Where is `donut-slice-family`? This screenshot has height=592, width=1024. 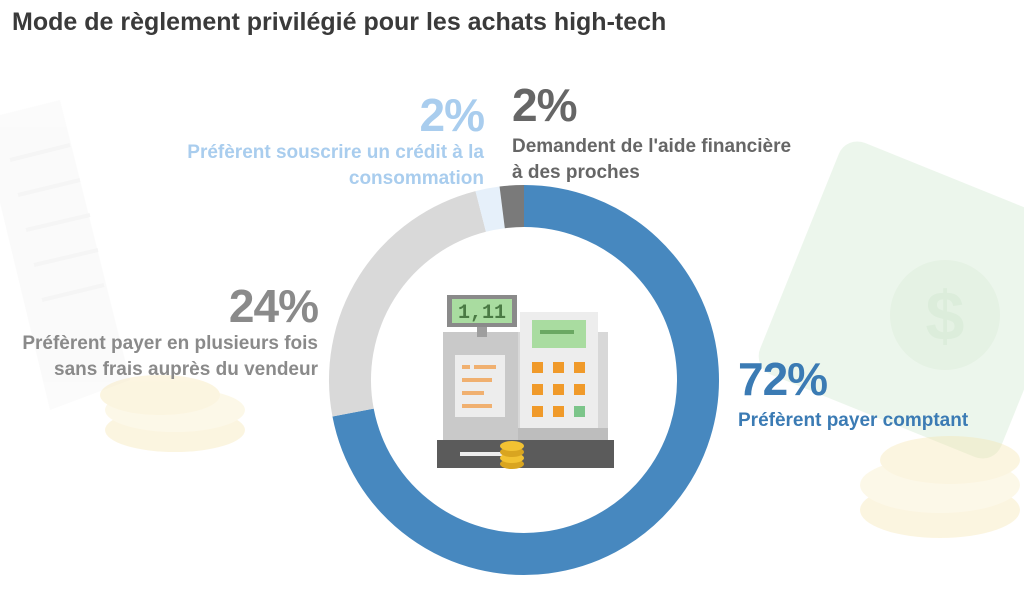
donut-slice-family is located at coordinates (512, 207).